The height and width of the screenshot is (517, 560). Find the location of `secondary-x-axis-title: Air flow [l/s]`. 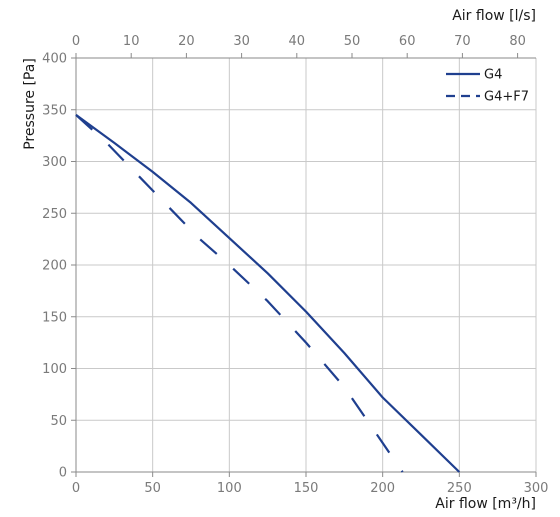

secondary-x-axis-title: Air flow [l/s] is located at coordinates (494, 16).